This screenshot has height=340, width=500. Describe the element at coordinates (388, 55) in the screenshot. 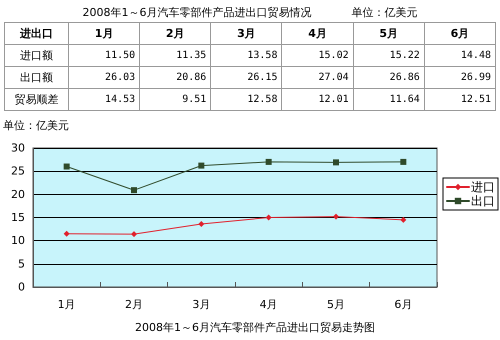

I see `data-label: 15.22` at that location.